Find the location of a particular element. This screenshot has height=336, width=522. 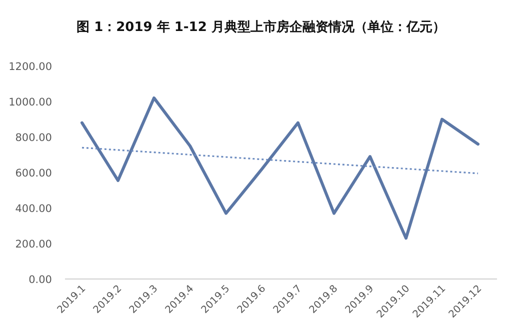

y-tick-label: 1000.00 is located at coordinates (30, 102).